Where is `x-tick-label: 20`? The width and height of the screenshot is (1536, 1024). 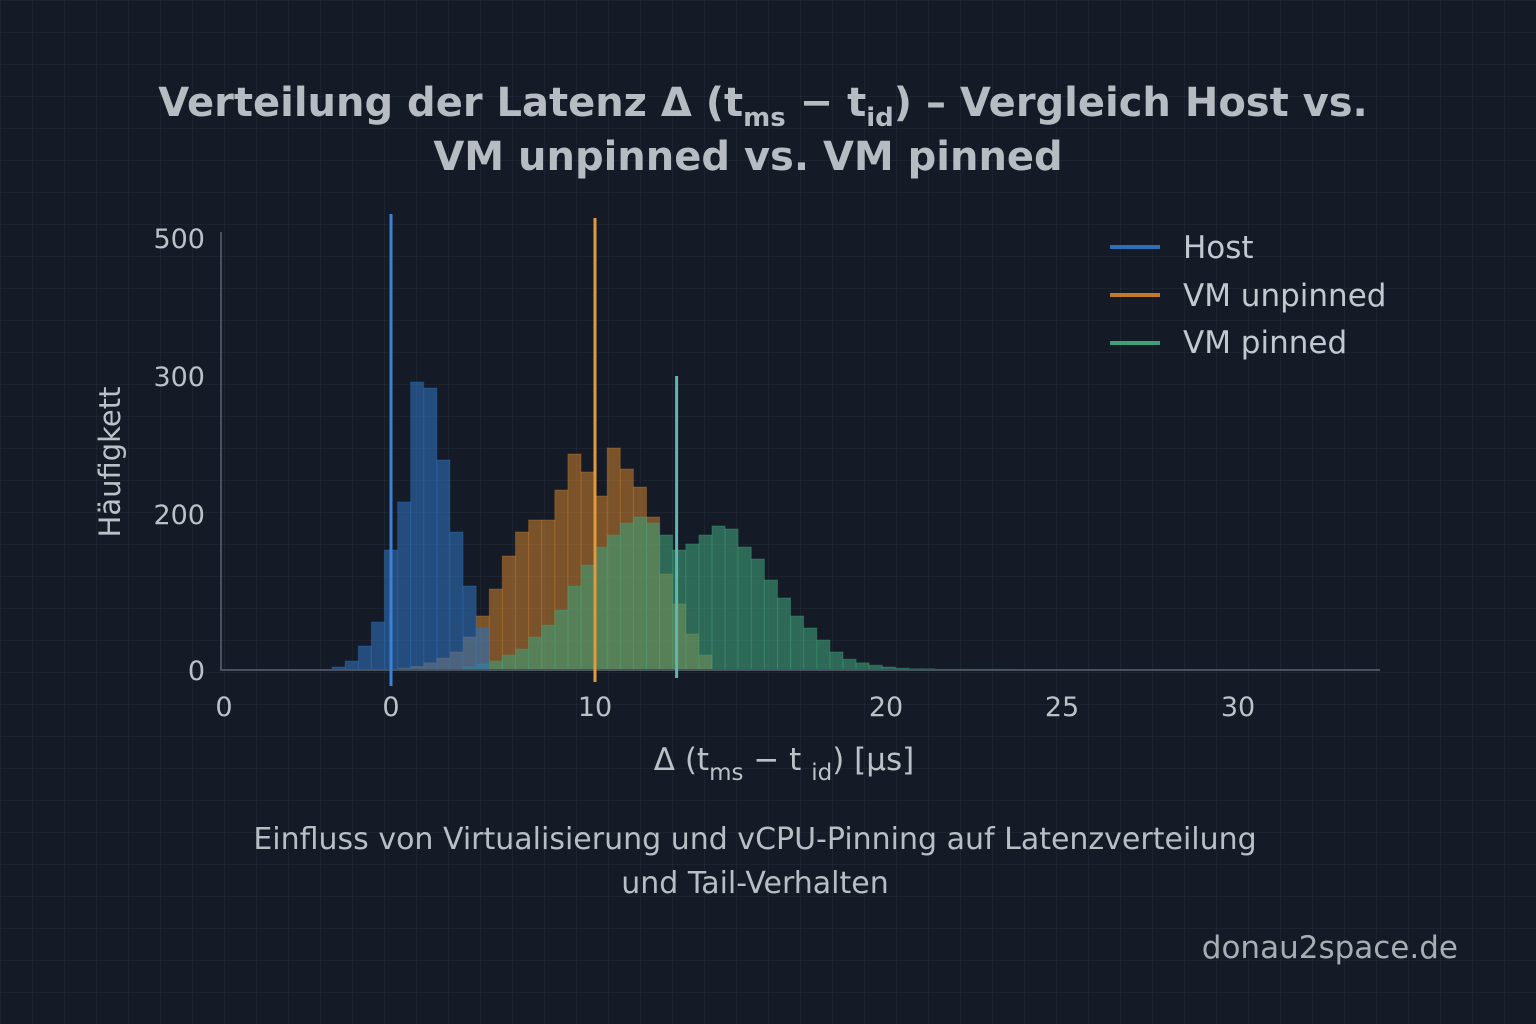 x-tick-label: 20 is located at coordinates (886, 707).